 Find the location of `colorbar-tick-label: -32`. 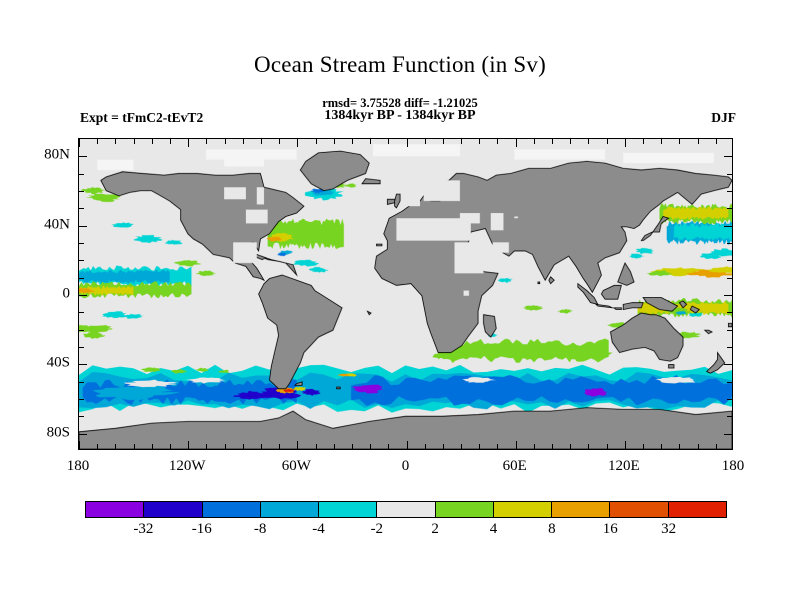

colorbar-tick-label: -32 is located at coordinates (143, 529).